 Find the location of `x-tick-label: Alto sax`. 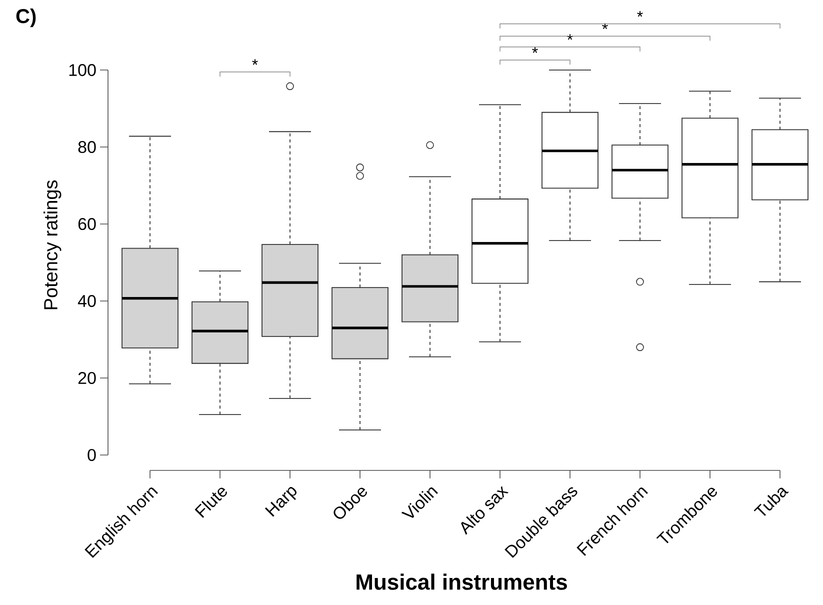

x-tick-label: Alto sax is located at coordinates (485, 510).